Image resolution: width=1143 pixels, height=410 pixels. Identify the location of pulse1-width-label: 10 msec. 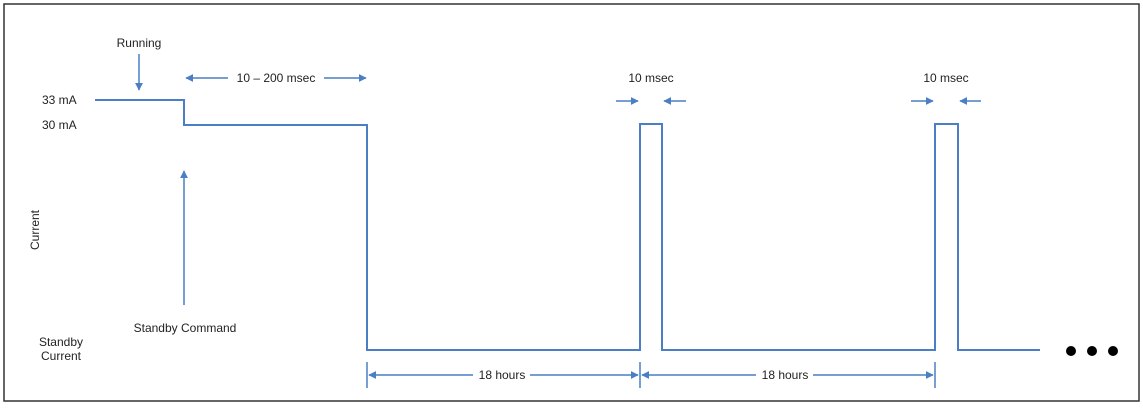
(650, 78).